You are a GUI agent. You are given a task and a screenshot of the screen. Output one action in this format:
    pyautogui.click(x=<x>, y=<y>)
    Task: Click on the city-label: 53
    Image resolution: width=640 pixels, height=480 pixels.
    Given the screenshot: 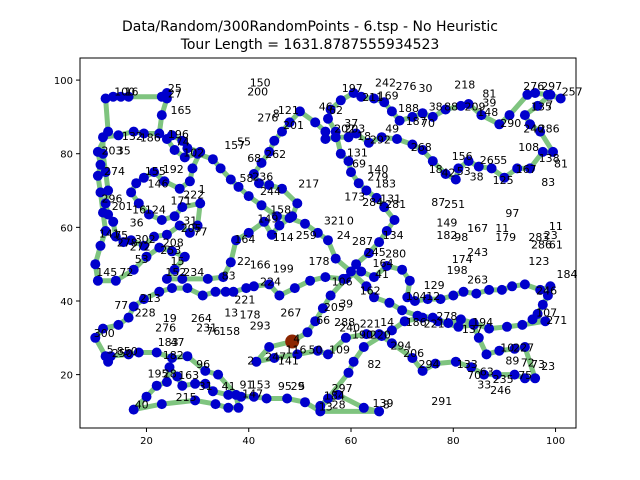 What is the action you would take?
    pyautogui.click(x=464, y=171)
    